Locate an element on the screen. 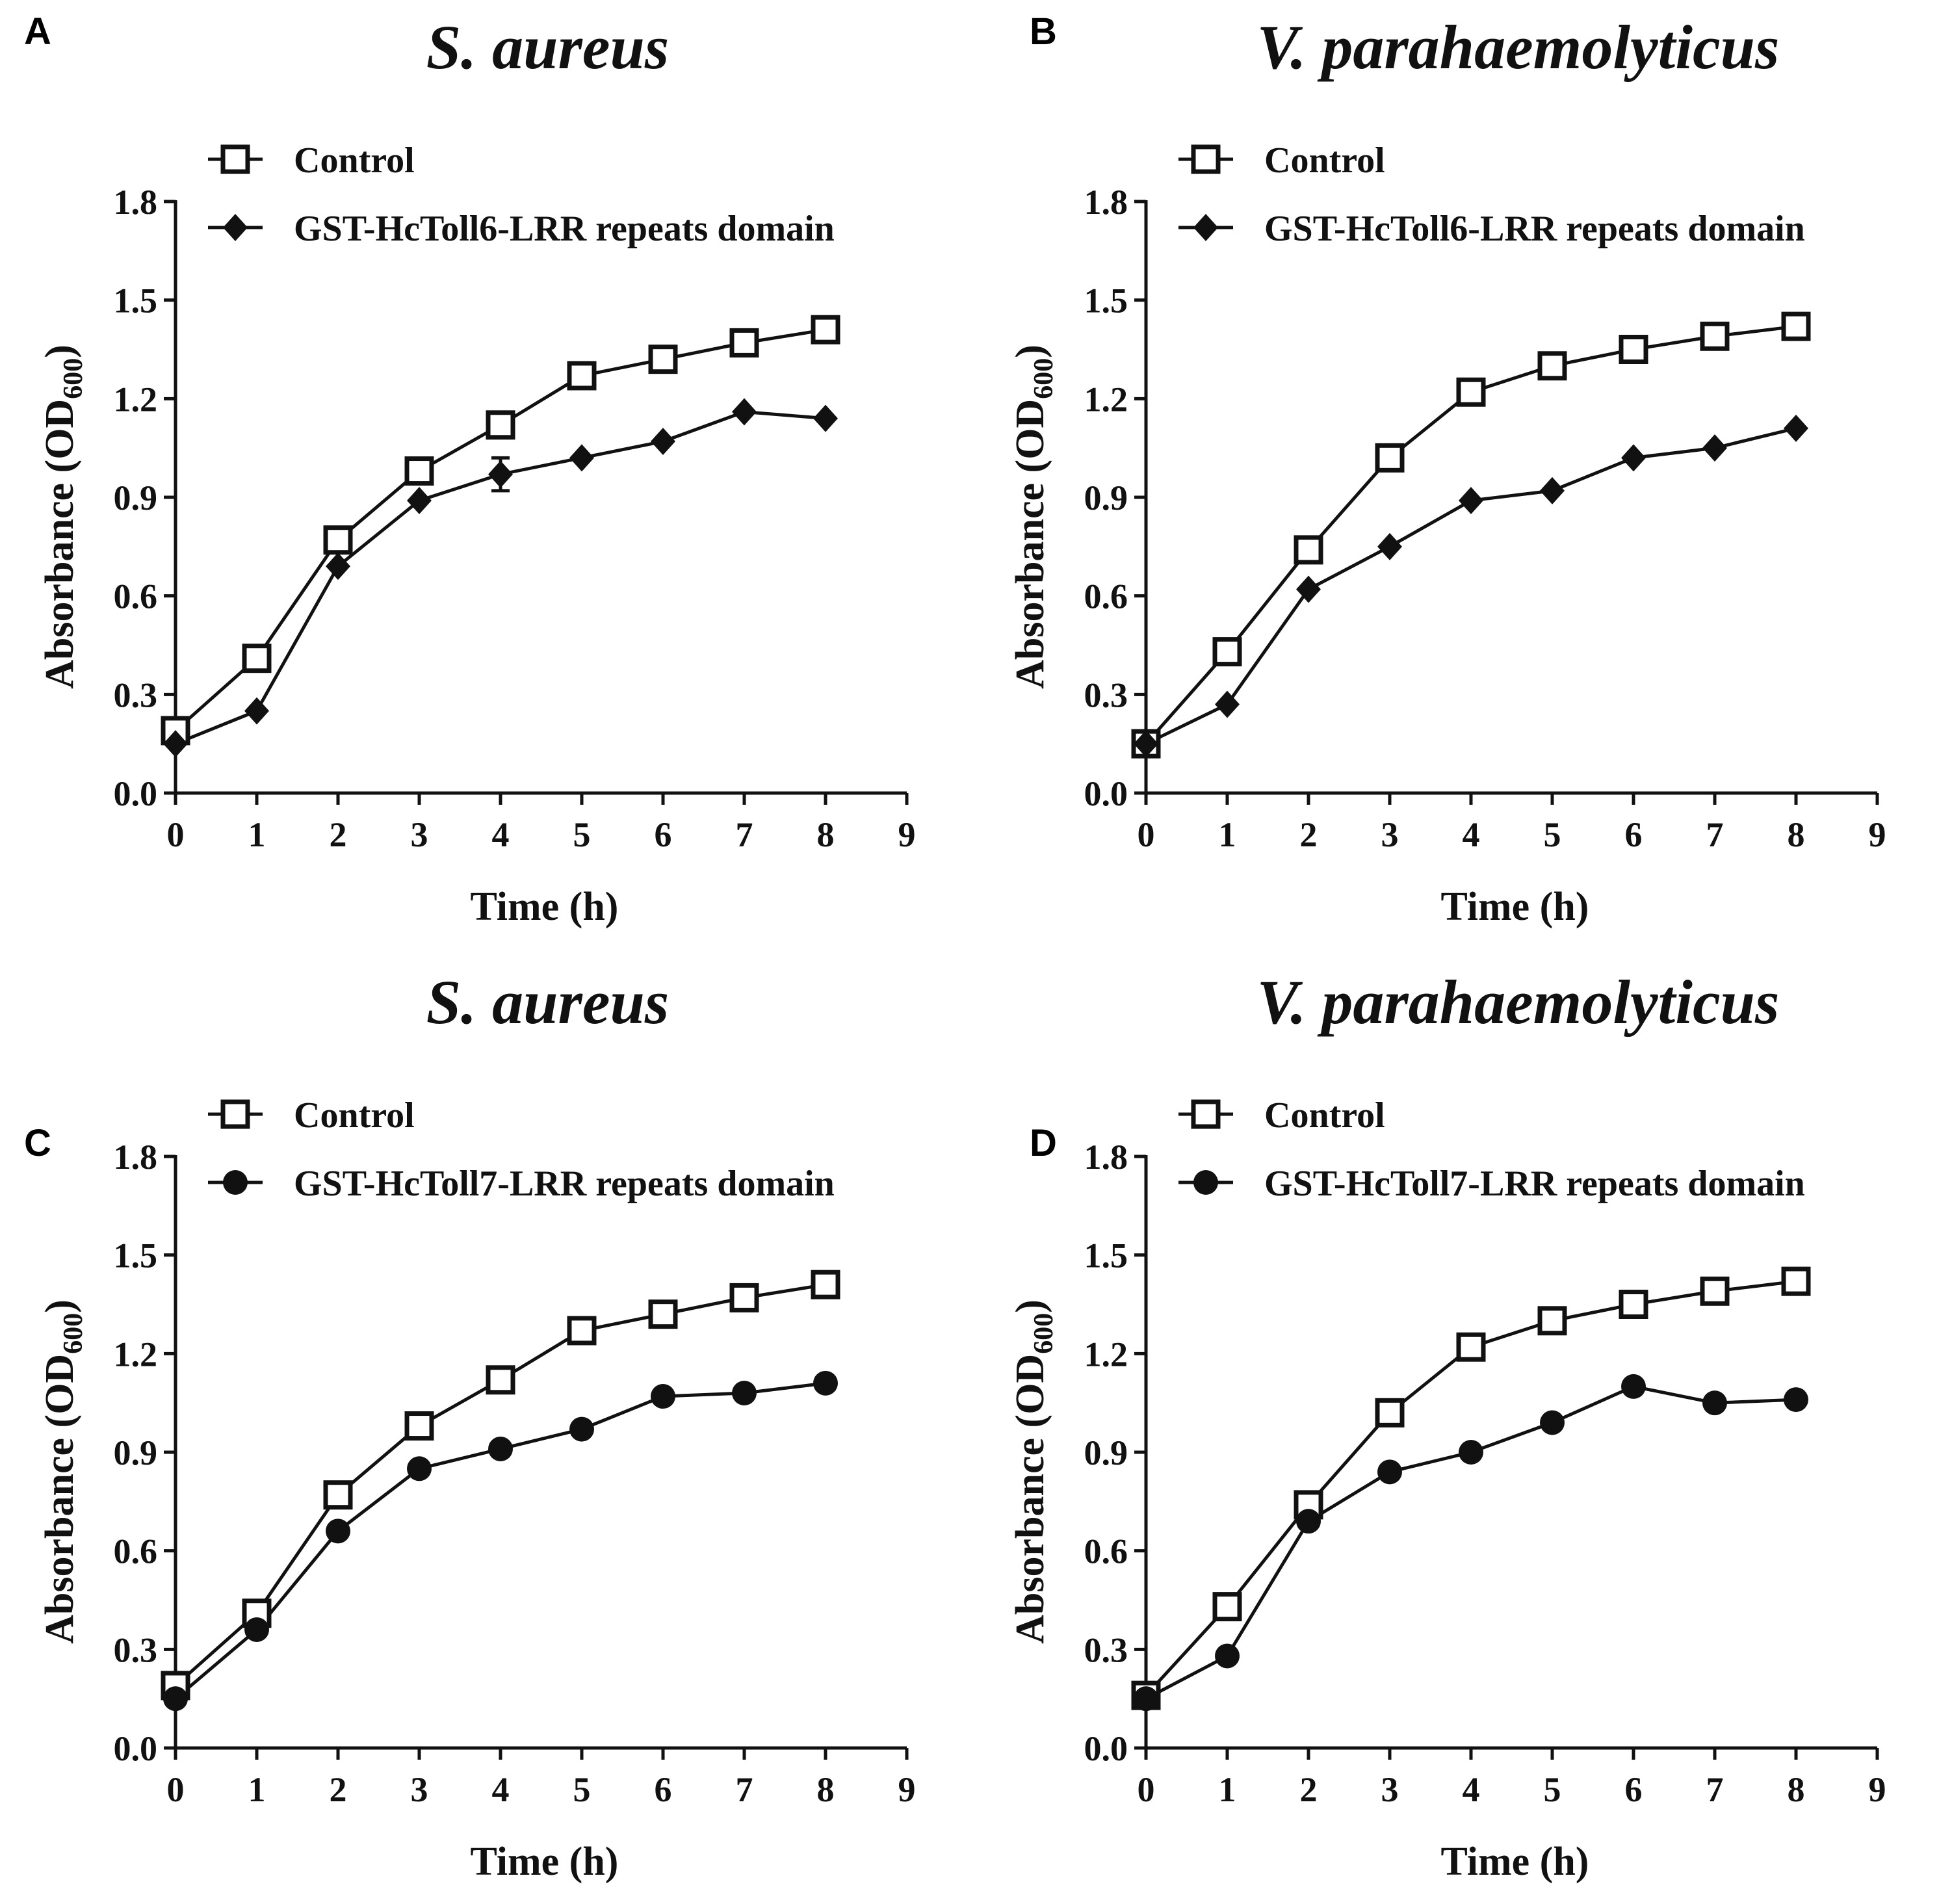  x-tick-label: 3 is located at coordinates (1390, 1789).